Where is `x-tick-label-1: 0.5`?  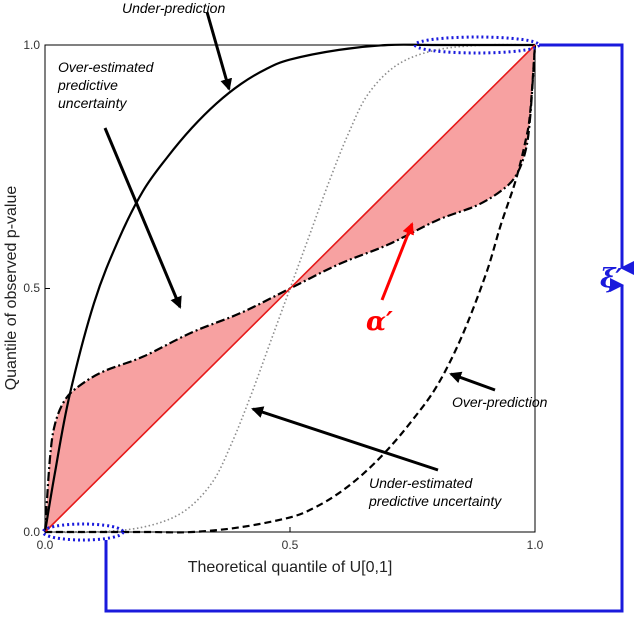 x-tick-label-1: 0.5 is located at coordinates (290, 545).